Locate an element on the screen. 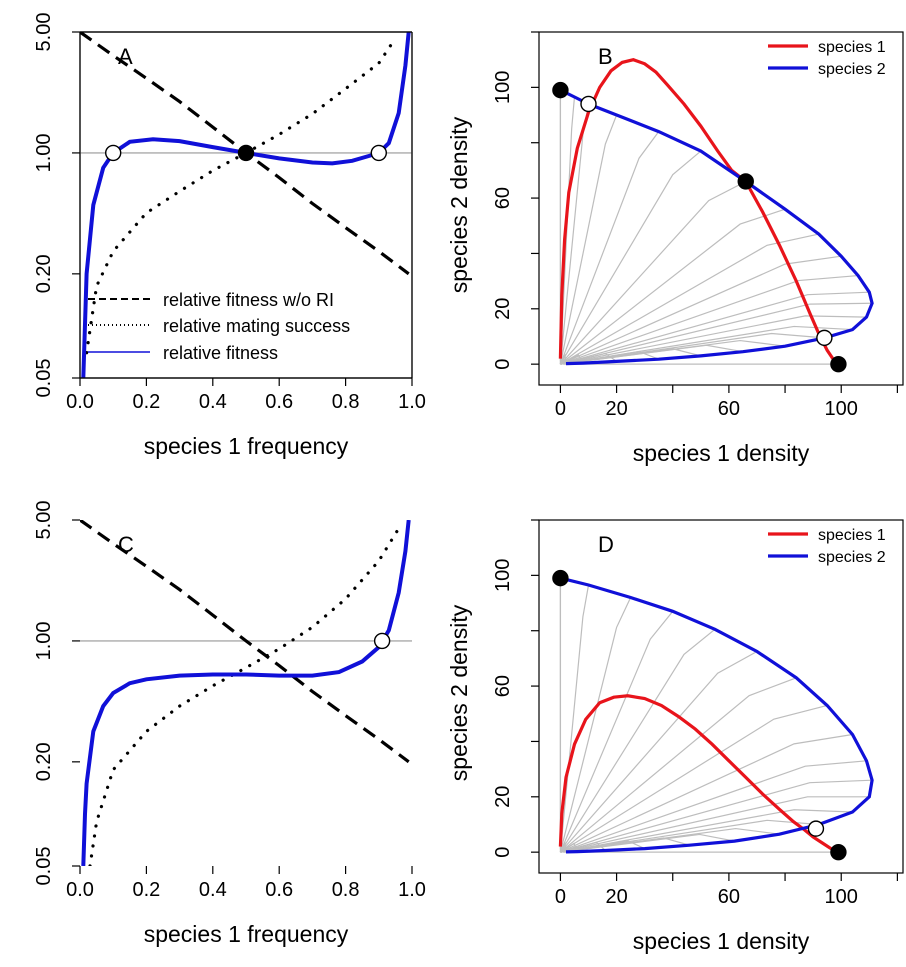 This screenshot has height=967, width=906. plot-frame is located at coordinates (721, 208).